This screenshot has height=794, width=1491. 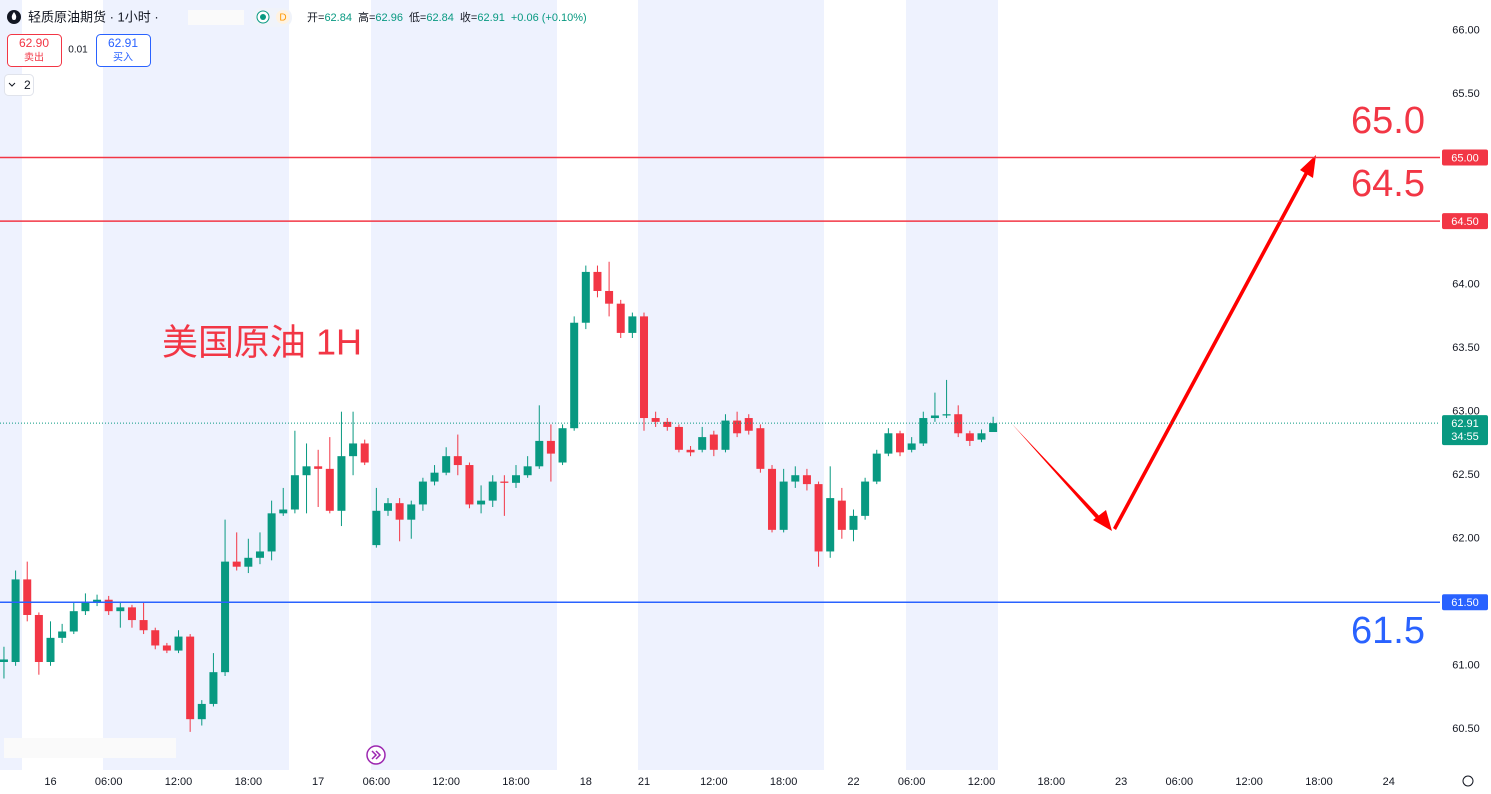 What do you see at coordinates (389, 18) in the screenshot?
I see `ohlc-value: 62.96` at bounding box center [389, 18].